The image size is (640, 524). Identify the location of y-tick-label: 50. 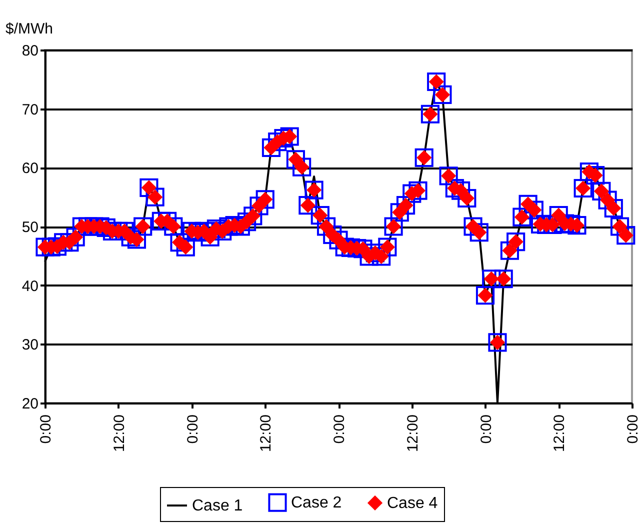
(30, 227).